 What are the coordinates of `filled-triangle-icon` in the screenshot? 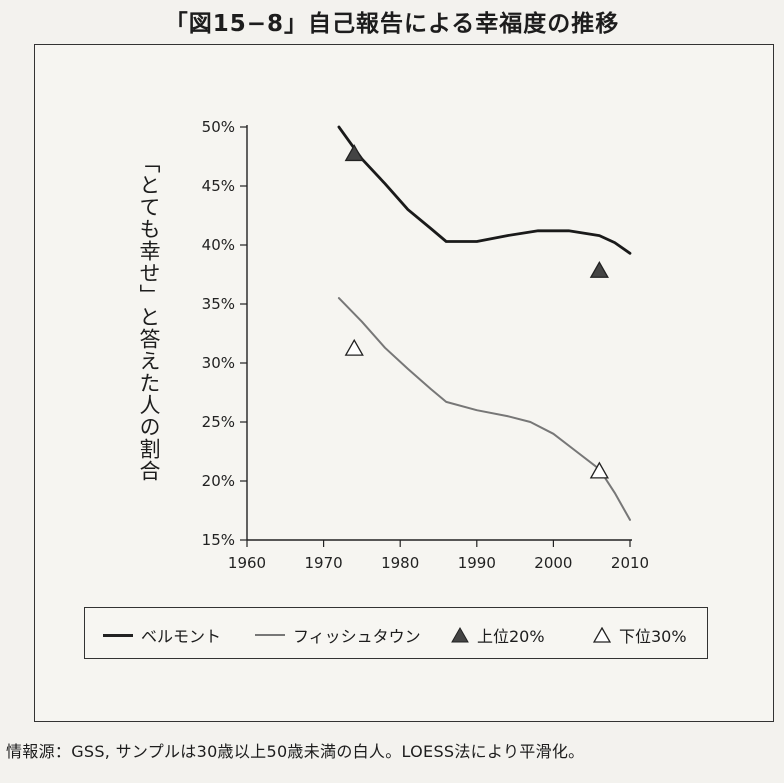 It's located at (460, 635).